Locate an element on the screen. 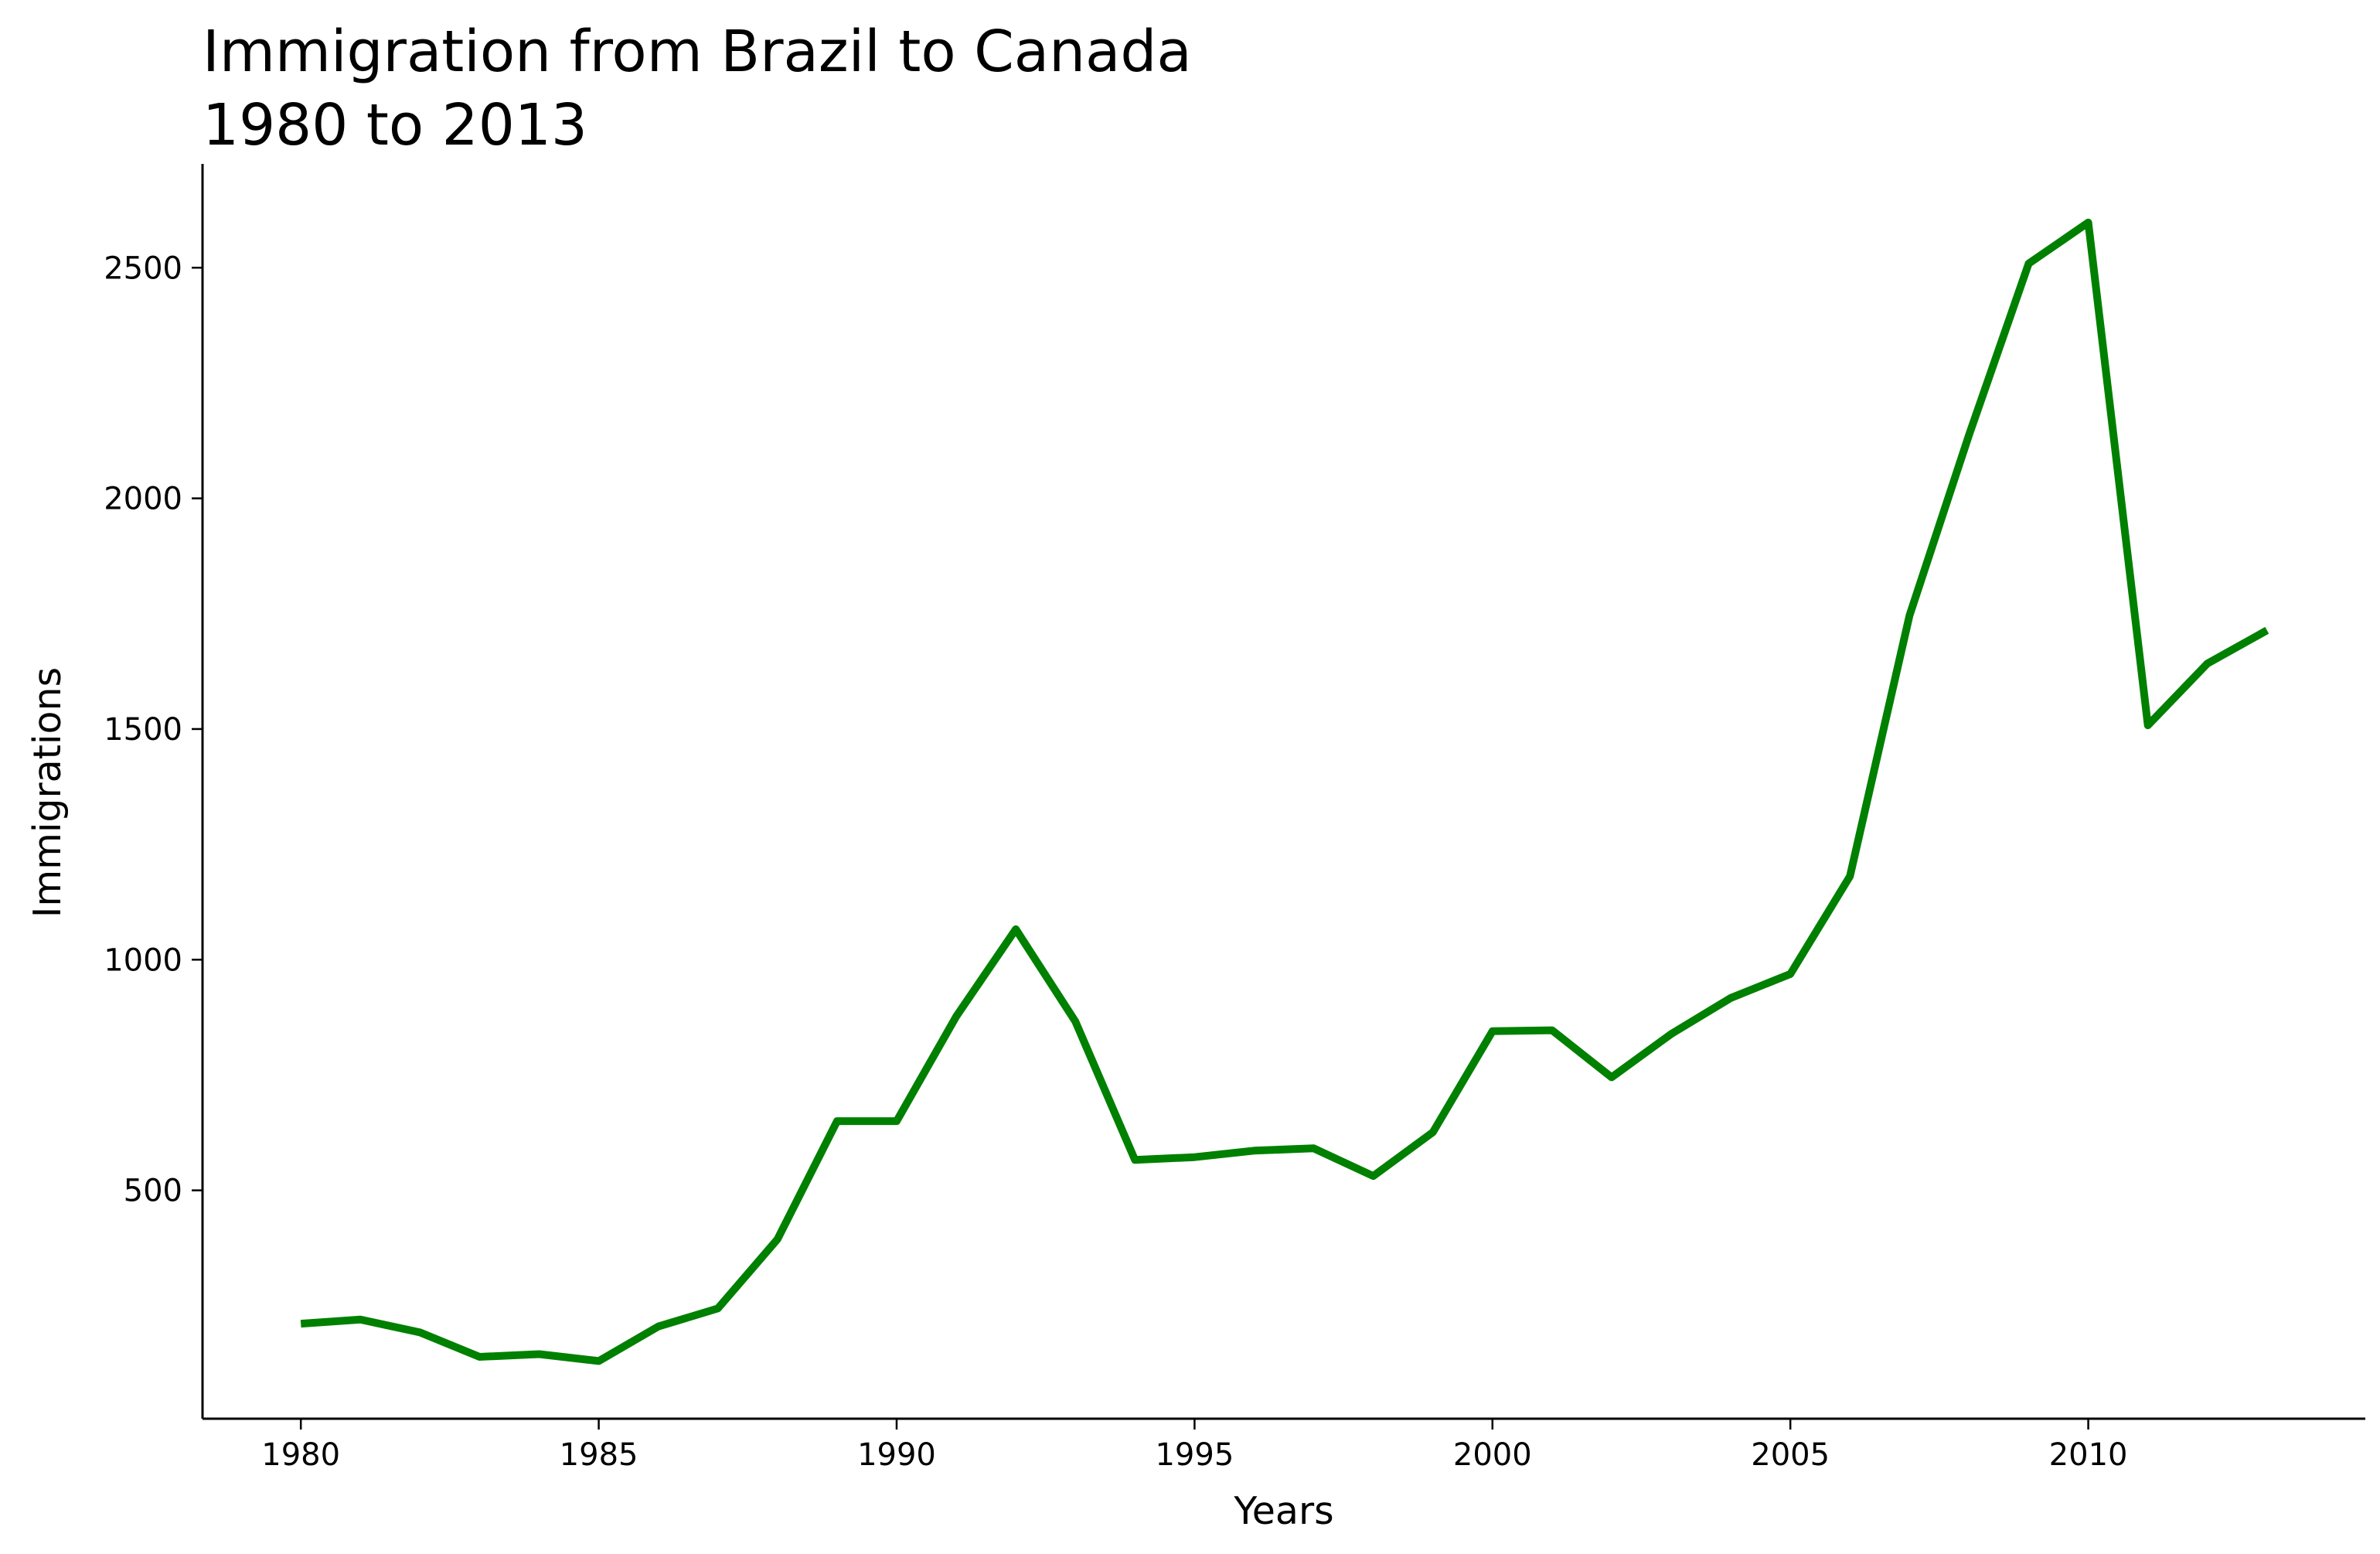 The width and height of the screenshot is (2380, 1554). y-tick-label: 1000 is located at coordinates (143, 960).